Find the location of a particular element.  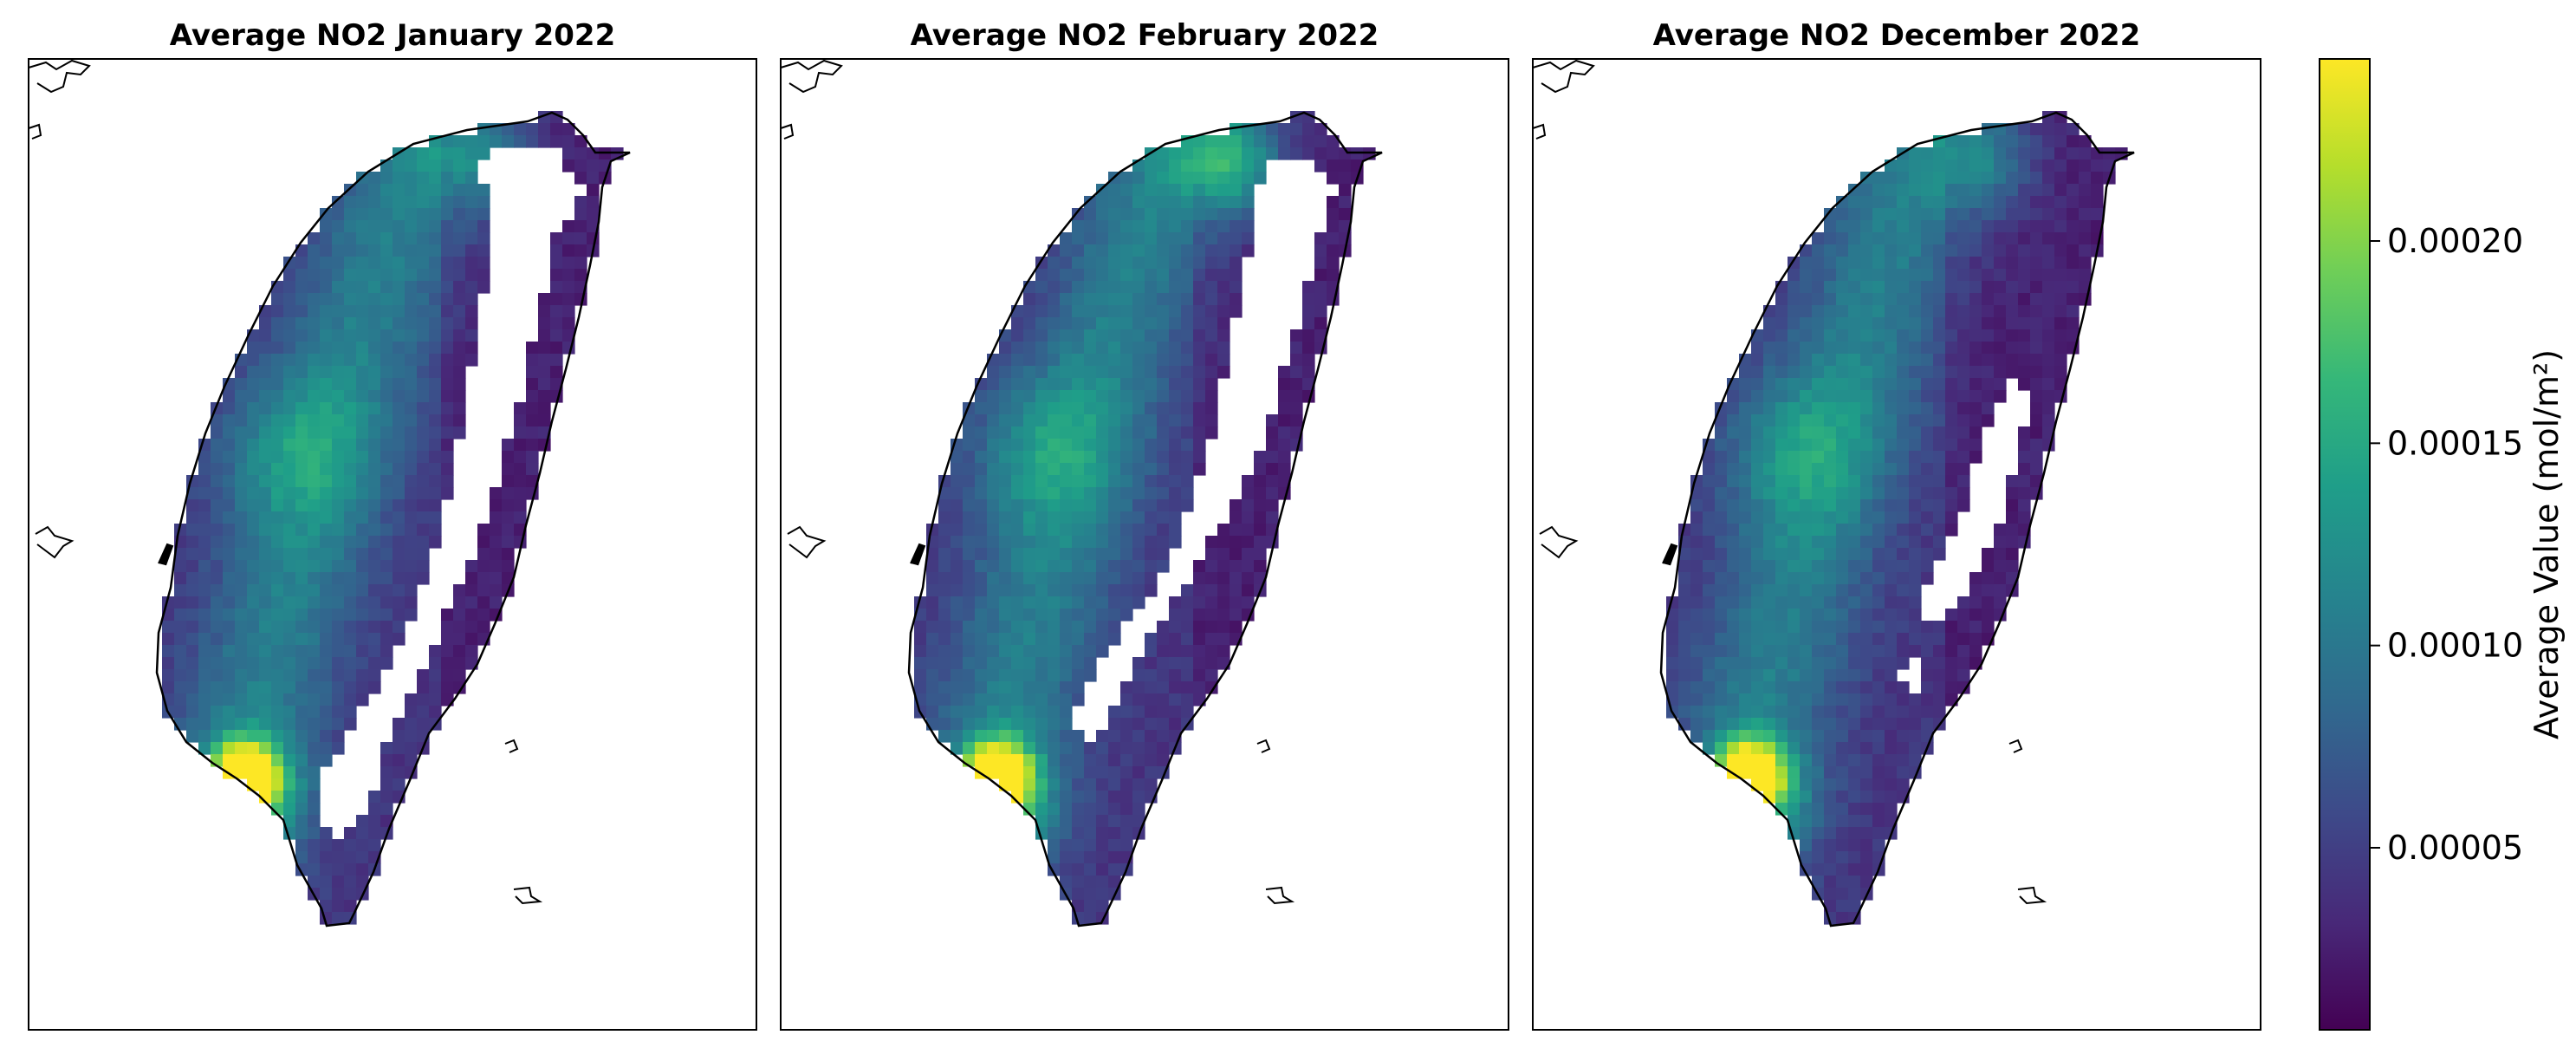

china-coast-fragment is located at coordinates (811, 76).